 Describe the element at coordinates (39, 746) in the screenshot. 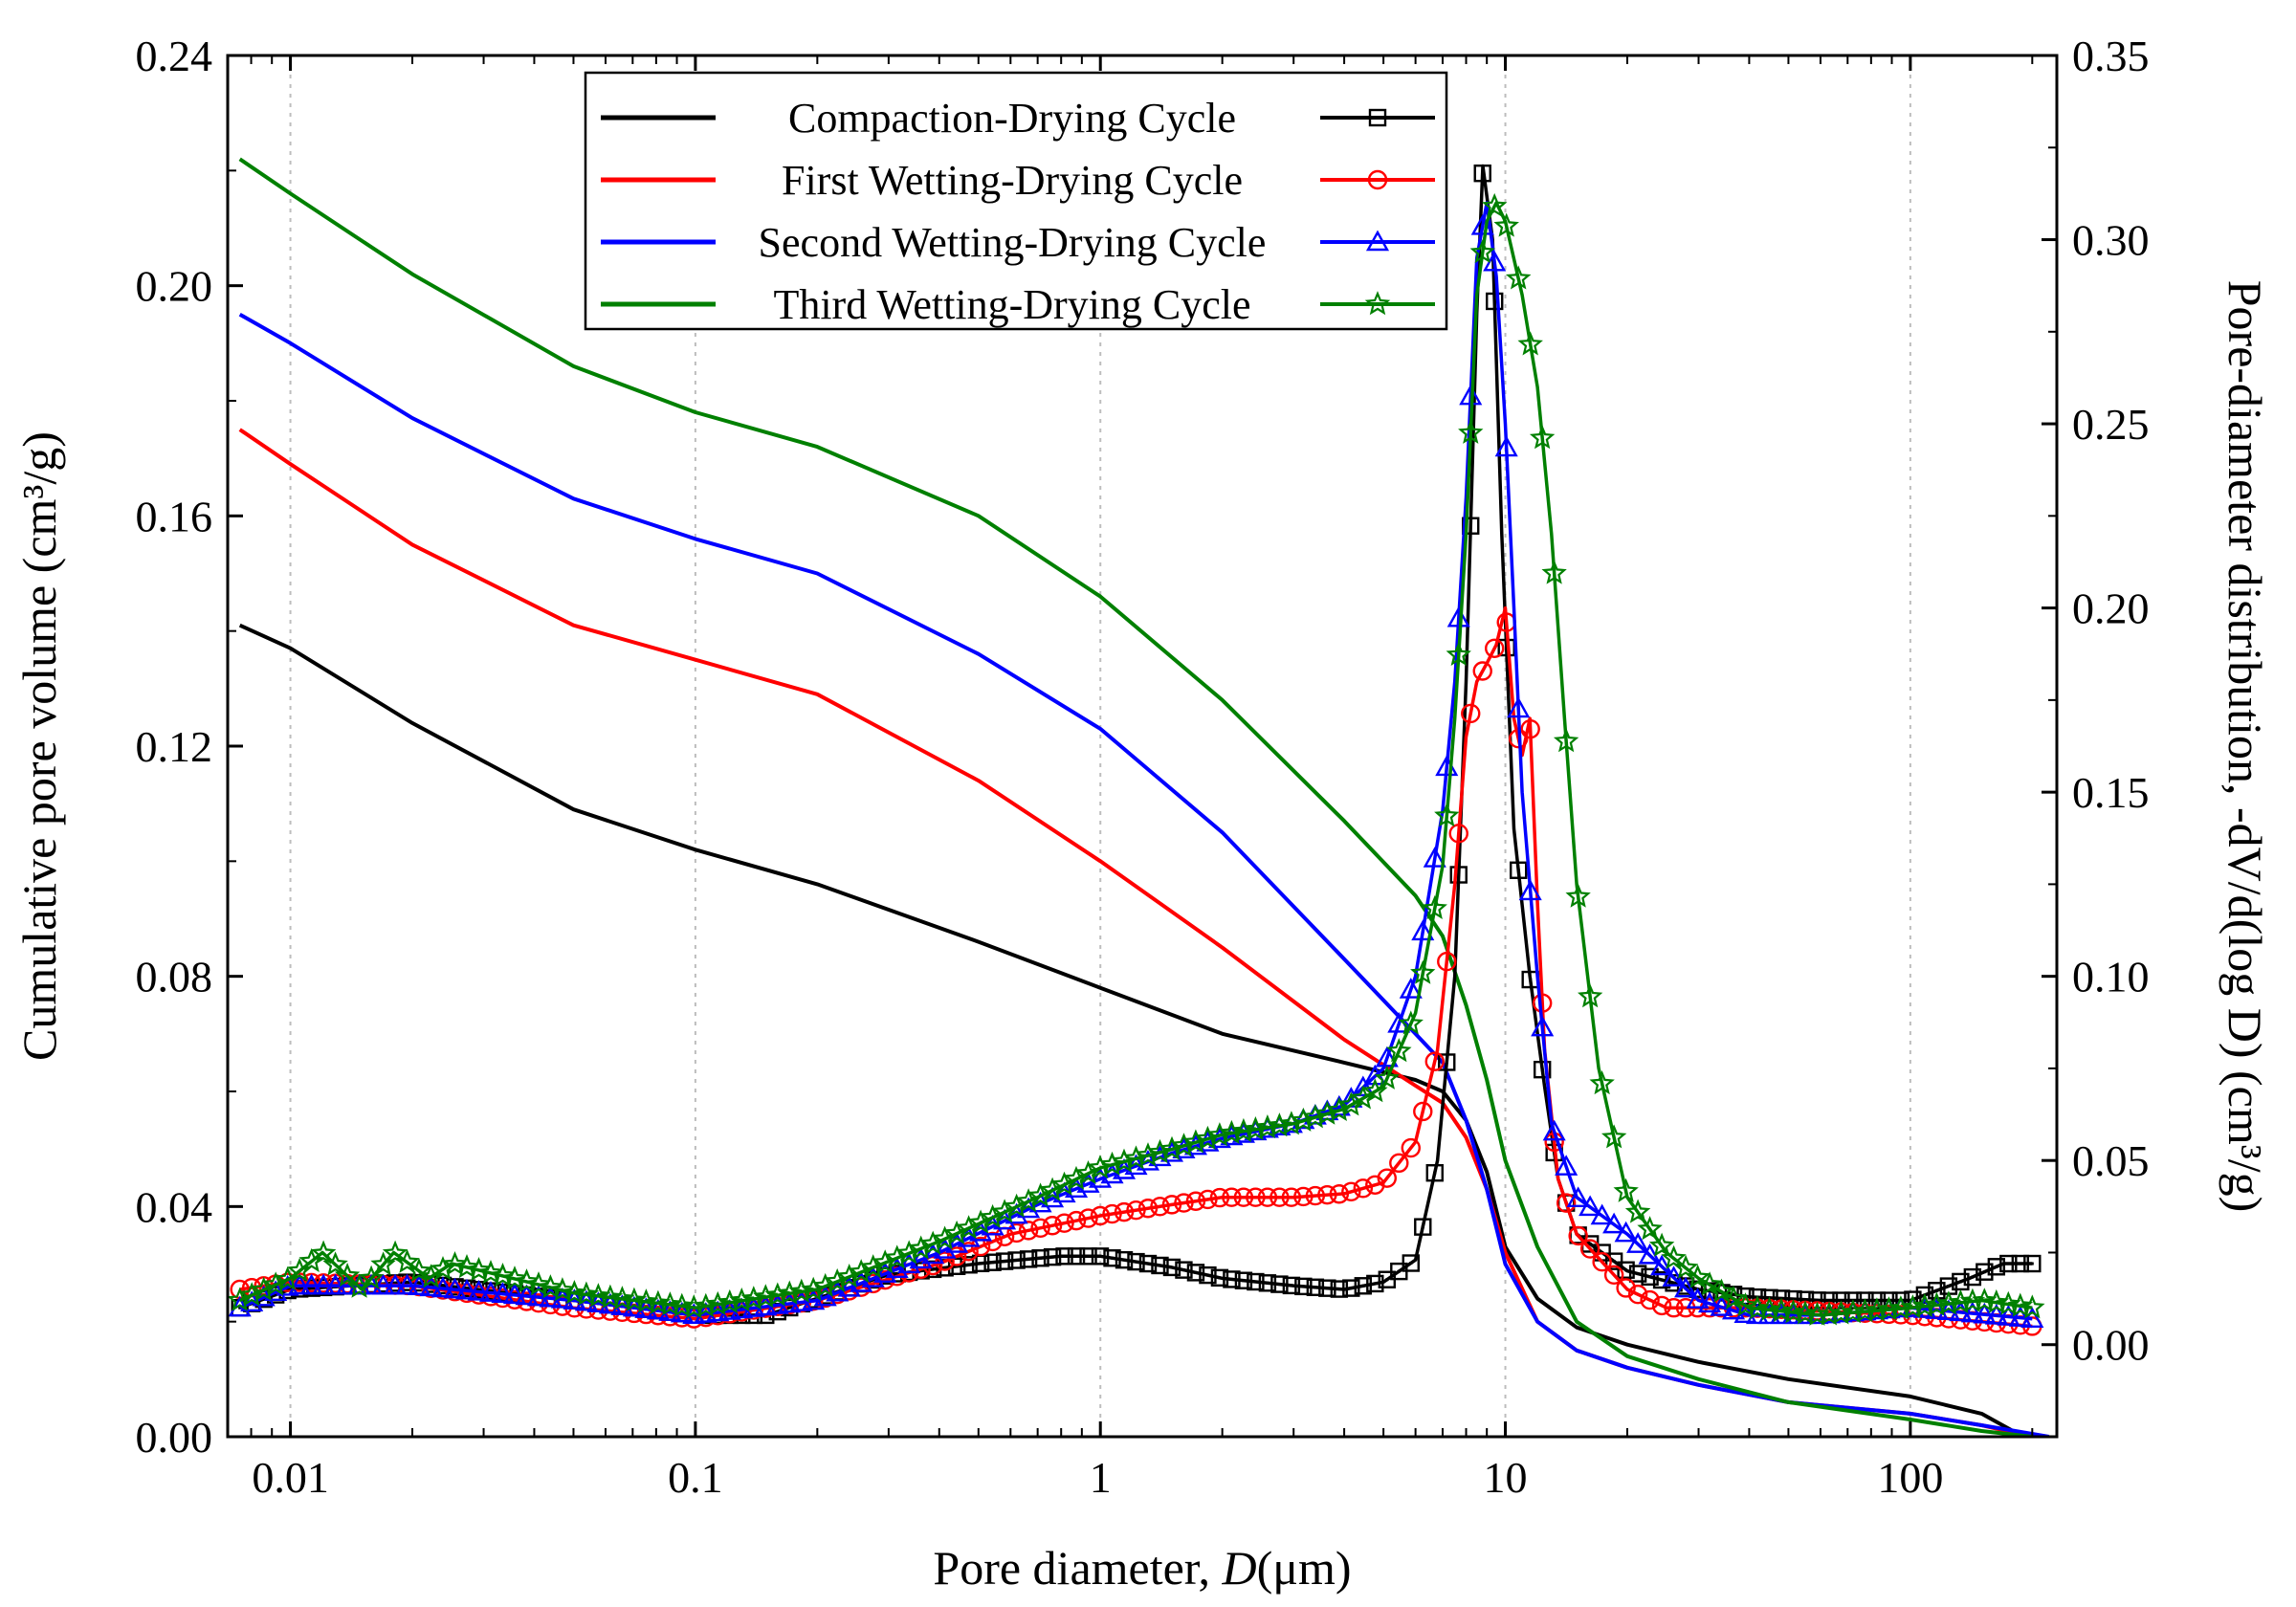

I see `y-axis-left-title: Cumulative pore volume (cm³/g)` at that location.